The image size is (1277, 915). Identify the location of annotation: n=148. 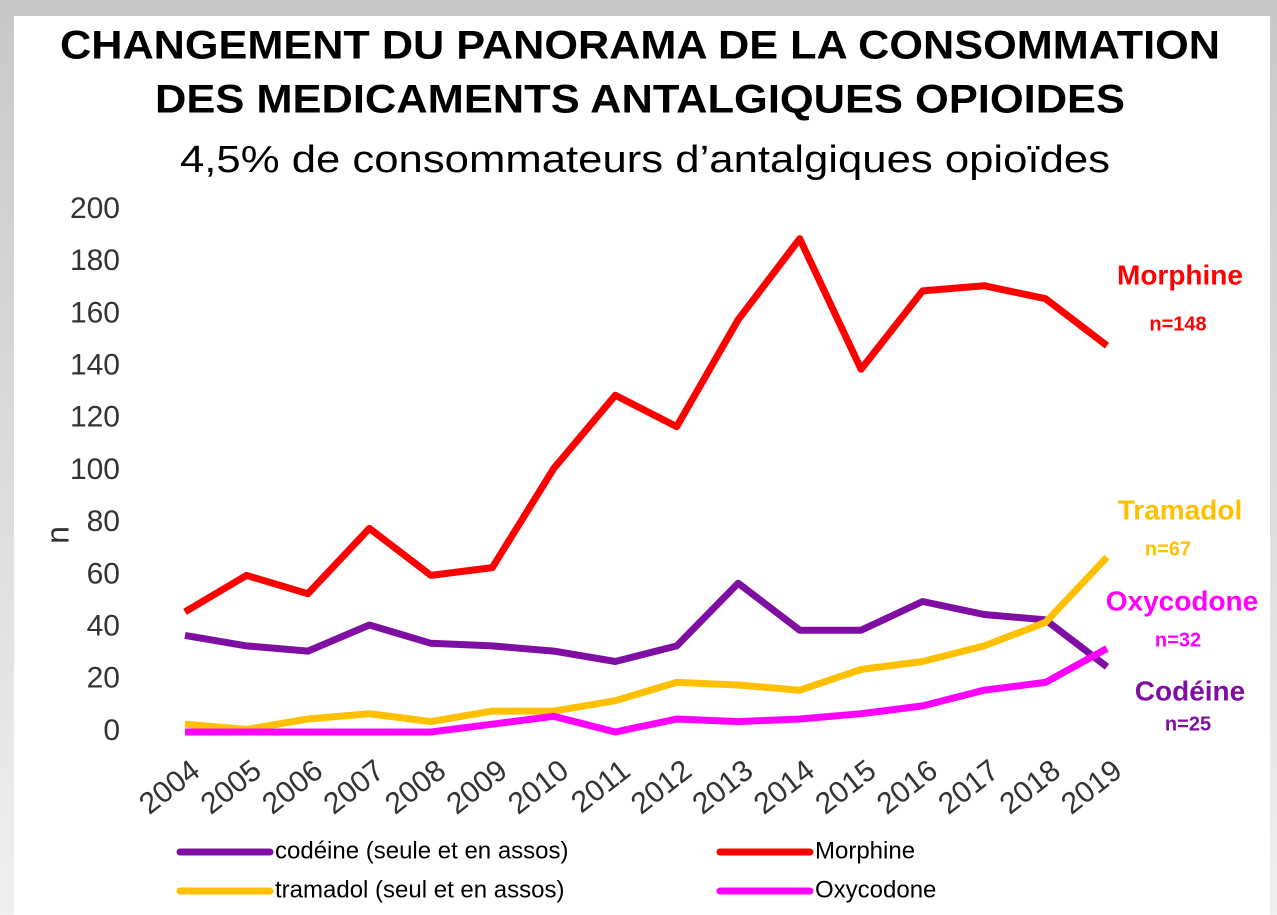
(1177, 324).